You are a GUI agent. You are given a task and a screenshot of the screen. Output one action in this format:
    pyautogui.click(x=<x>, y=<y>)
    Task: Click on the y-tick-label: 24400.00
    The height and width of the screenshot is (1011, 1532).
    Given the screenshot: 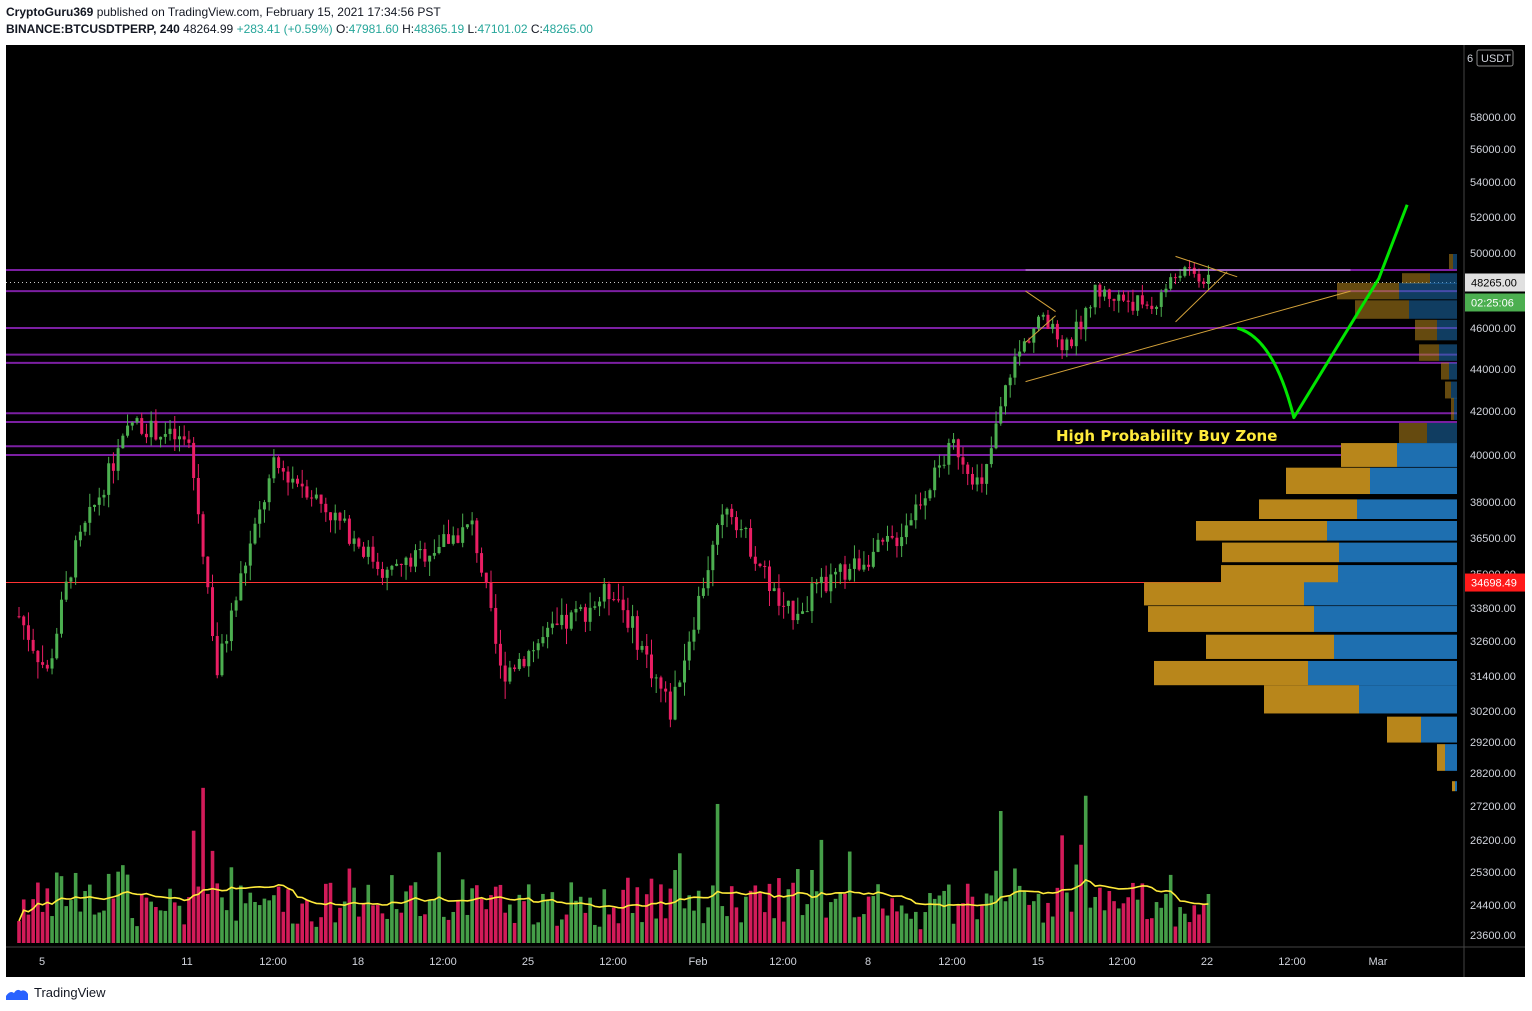 What is the action you would take?
    pyautogui.click(x=1493, y=906)
    